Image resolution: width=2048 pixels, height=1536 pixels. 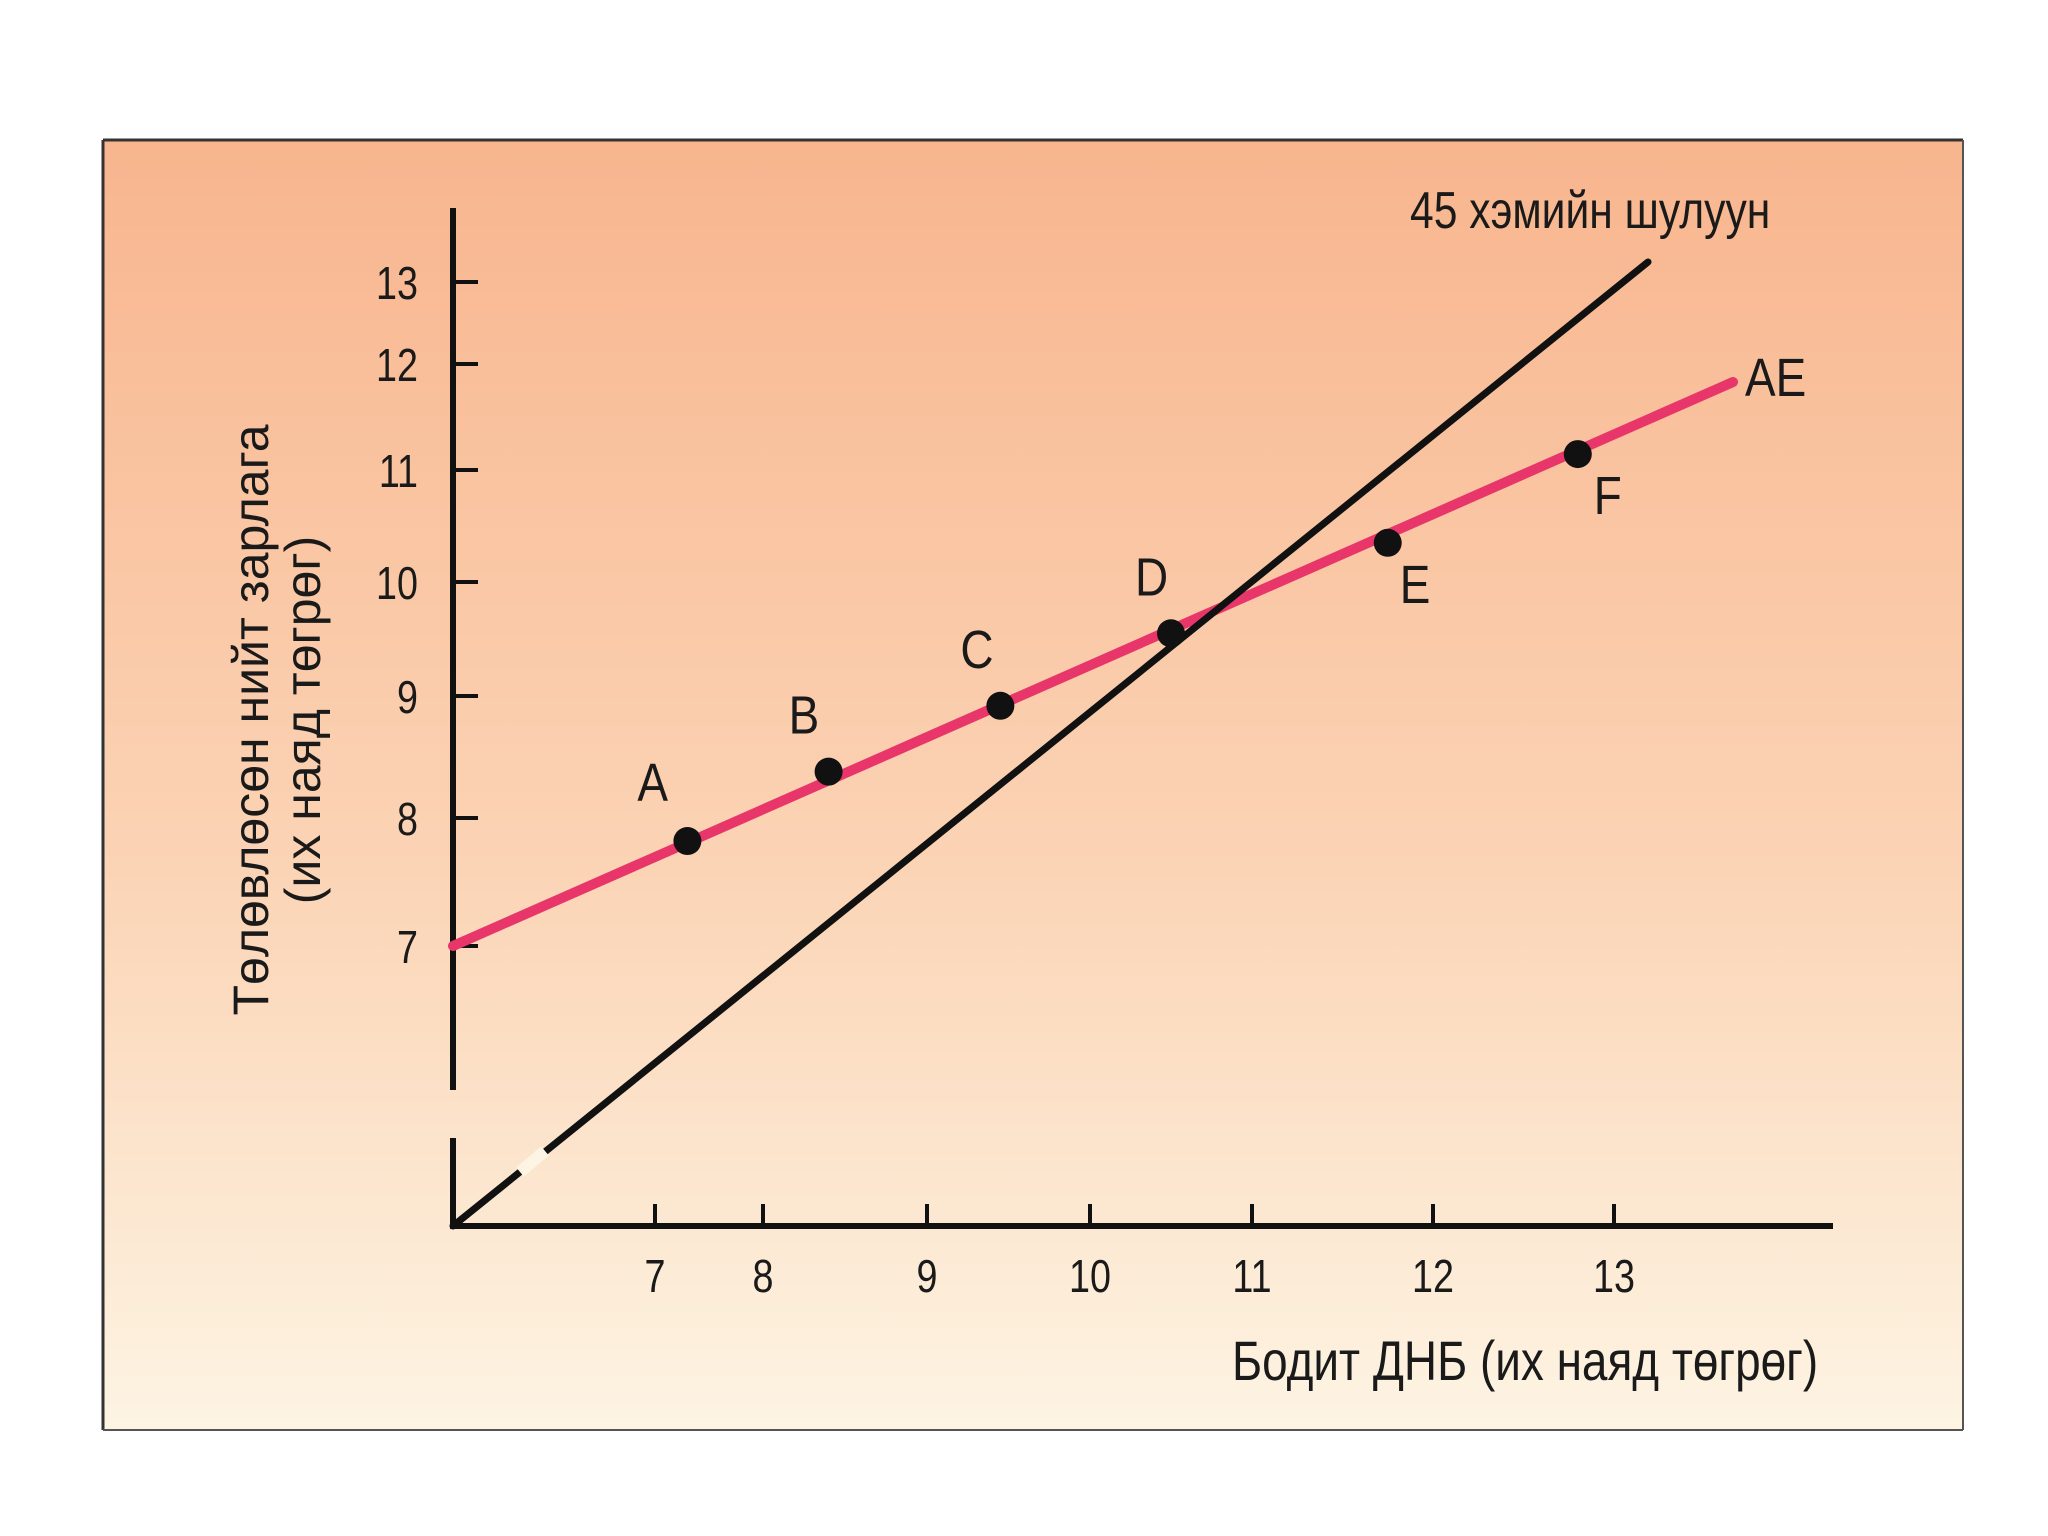 What do you see at coordinates (828, 771) in the screenshot?
I see `point-B` at bounding box center [828, 771].